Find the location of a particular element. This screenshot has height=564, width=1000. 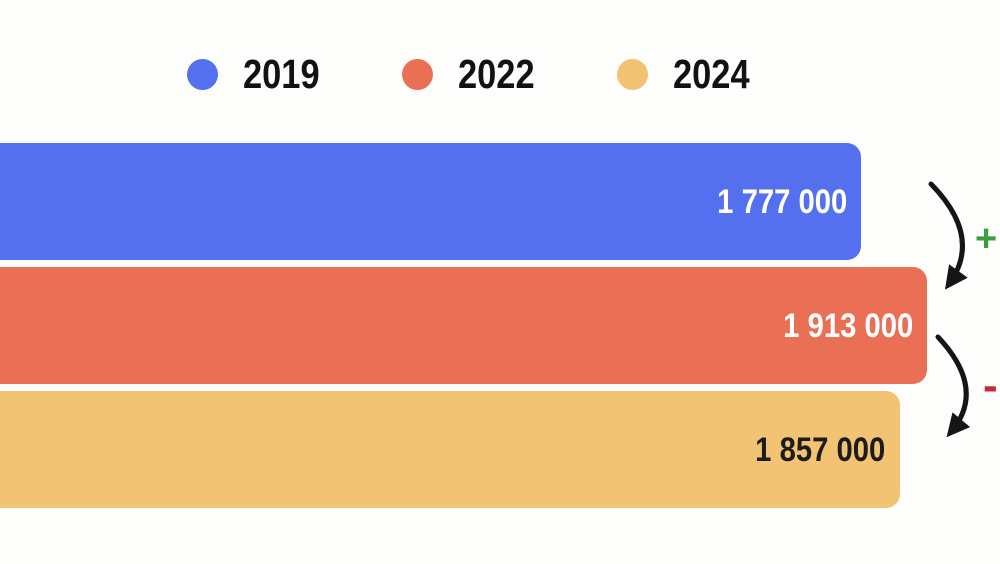

legend-swatch-2019 is located at coordinates (202, 74).